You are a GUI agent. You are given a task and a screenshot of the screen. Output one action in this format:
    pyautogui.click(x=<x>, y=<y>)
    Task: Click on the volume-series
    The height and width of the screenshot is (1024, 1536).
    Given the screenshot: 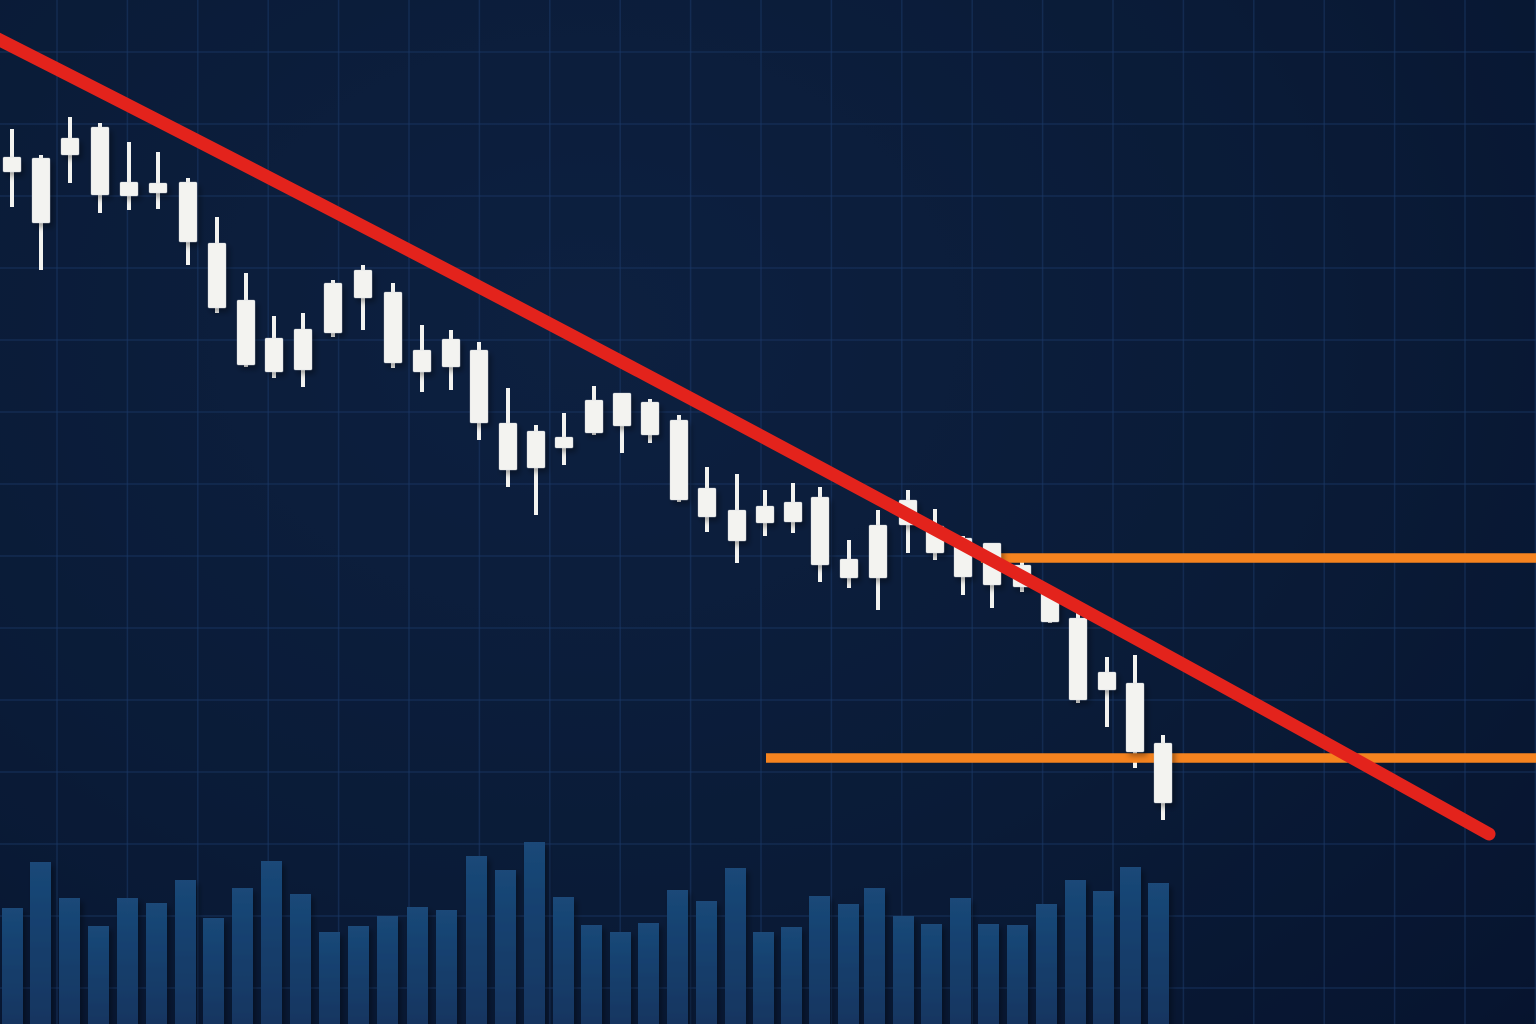 What is the action you would take?
    pyautogui.click(x=585, y=933)
    